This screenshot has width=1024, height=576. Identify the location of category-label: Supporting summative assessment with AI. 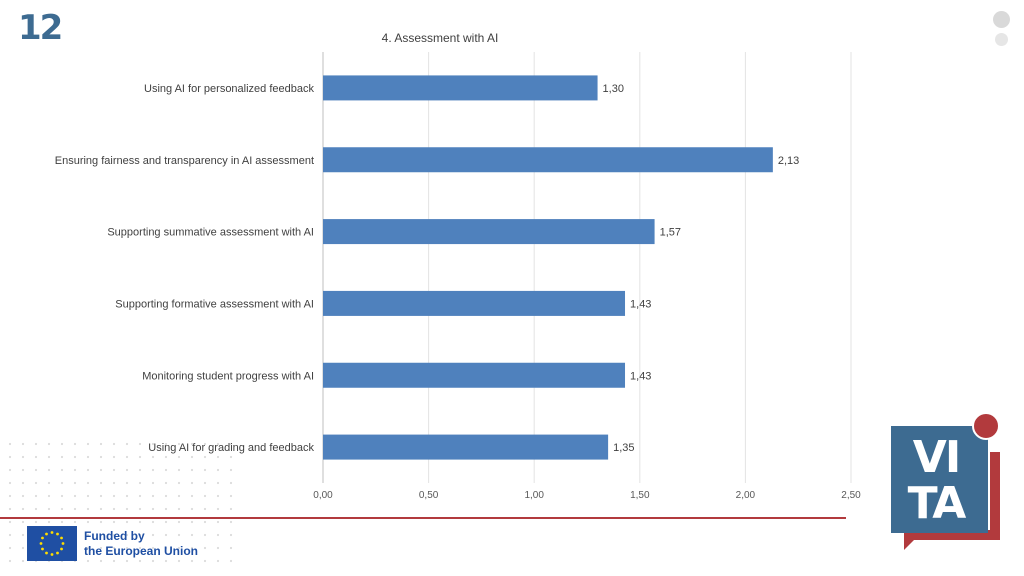
(210, 233).